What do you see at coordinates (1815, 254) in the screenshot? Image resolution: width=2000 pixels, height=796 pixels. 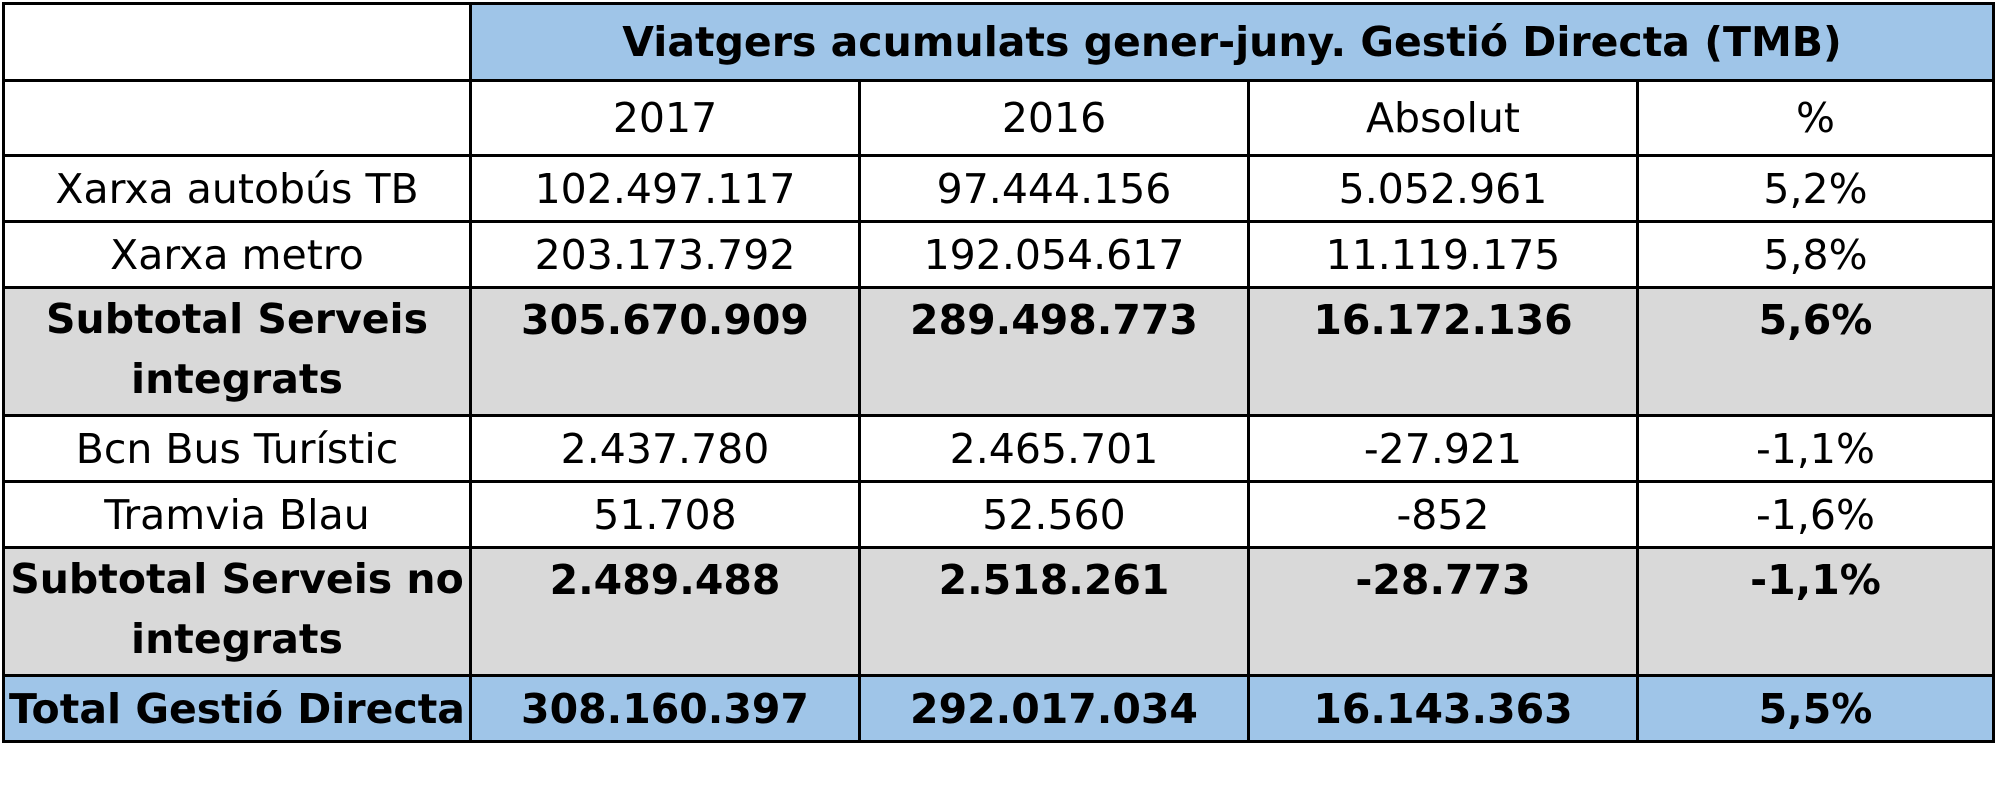 I see `cell-percent: 5,8%` at bounding box center [1815, 254].